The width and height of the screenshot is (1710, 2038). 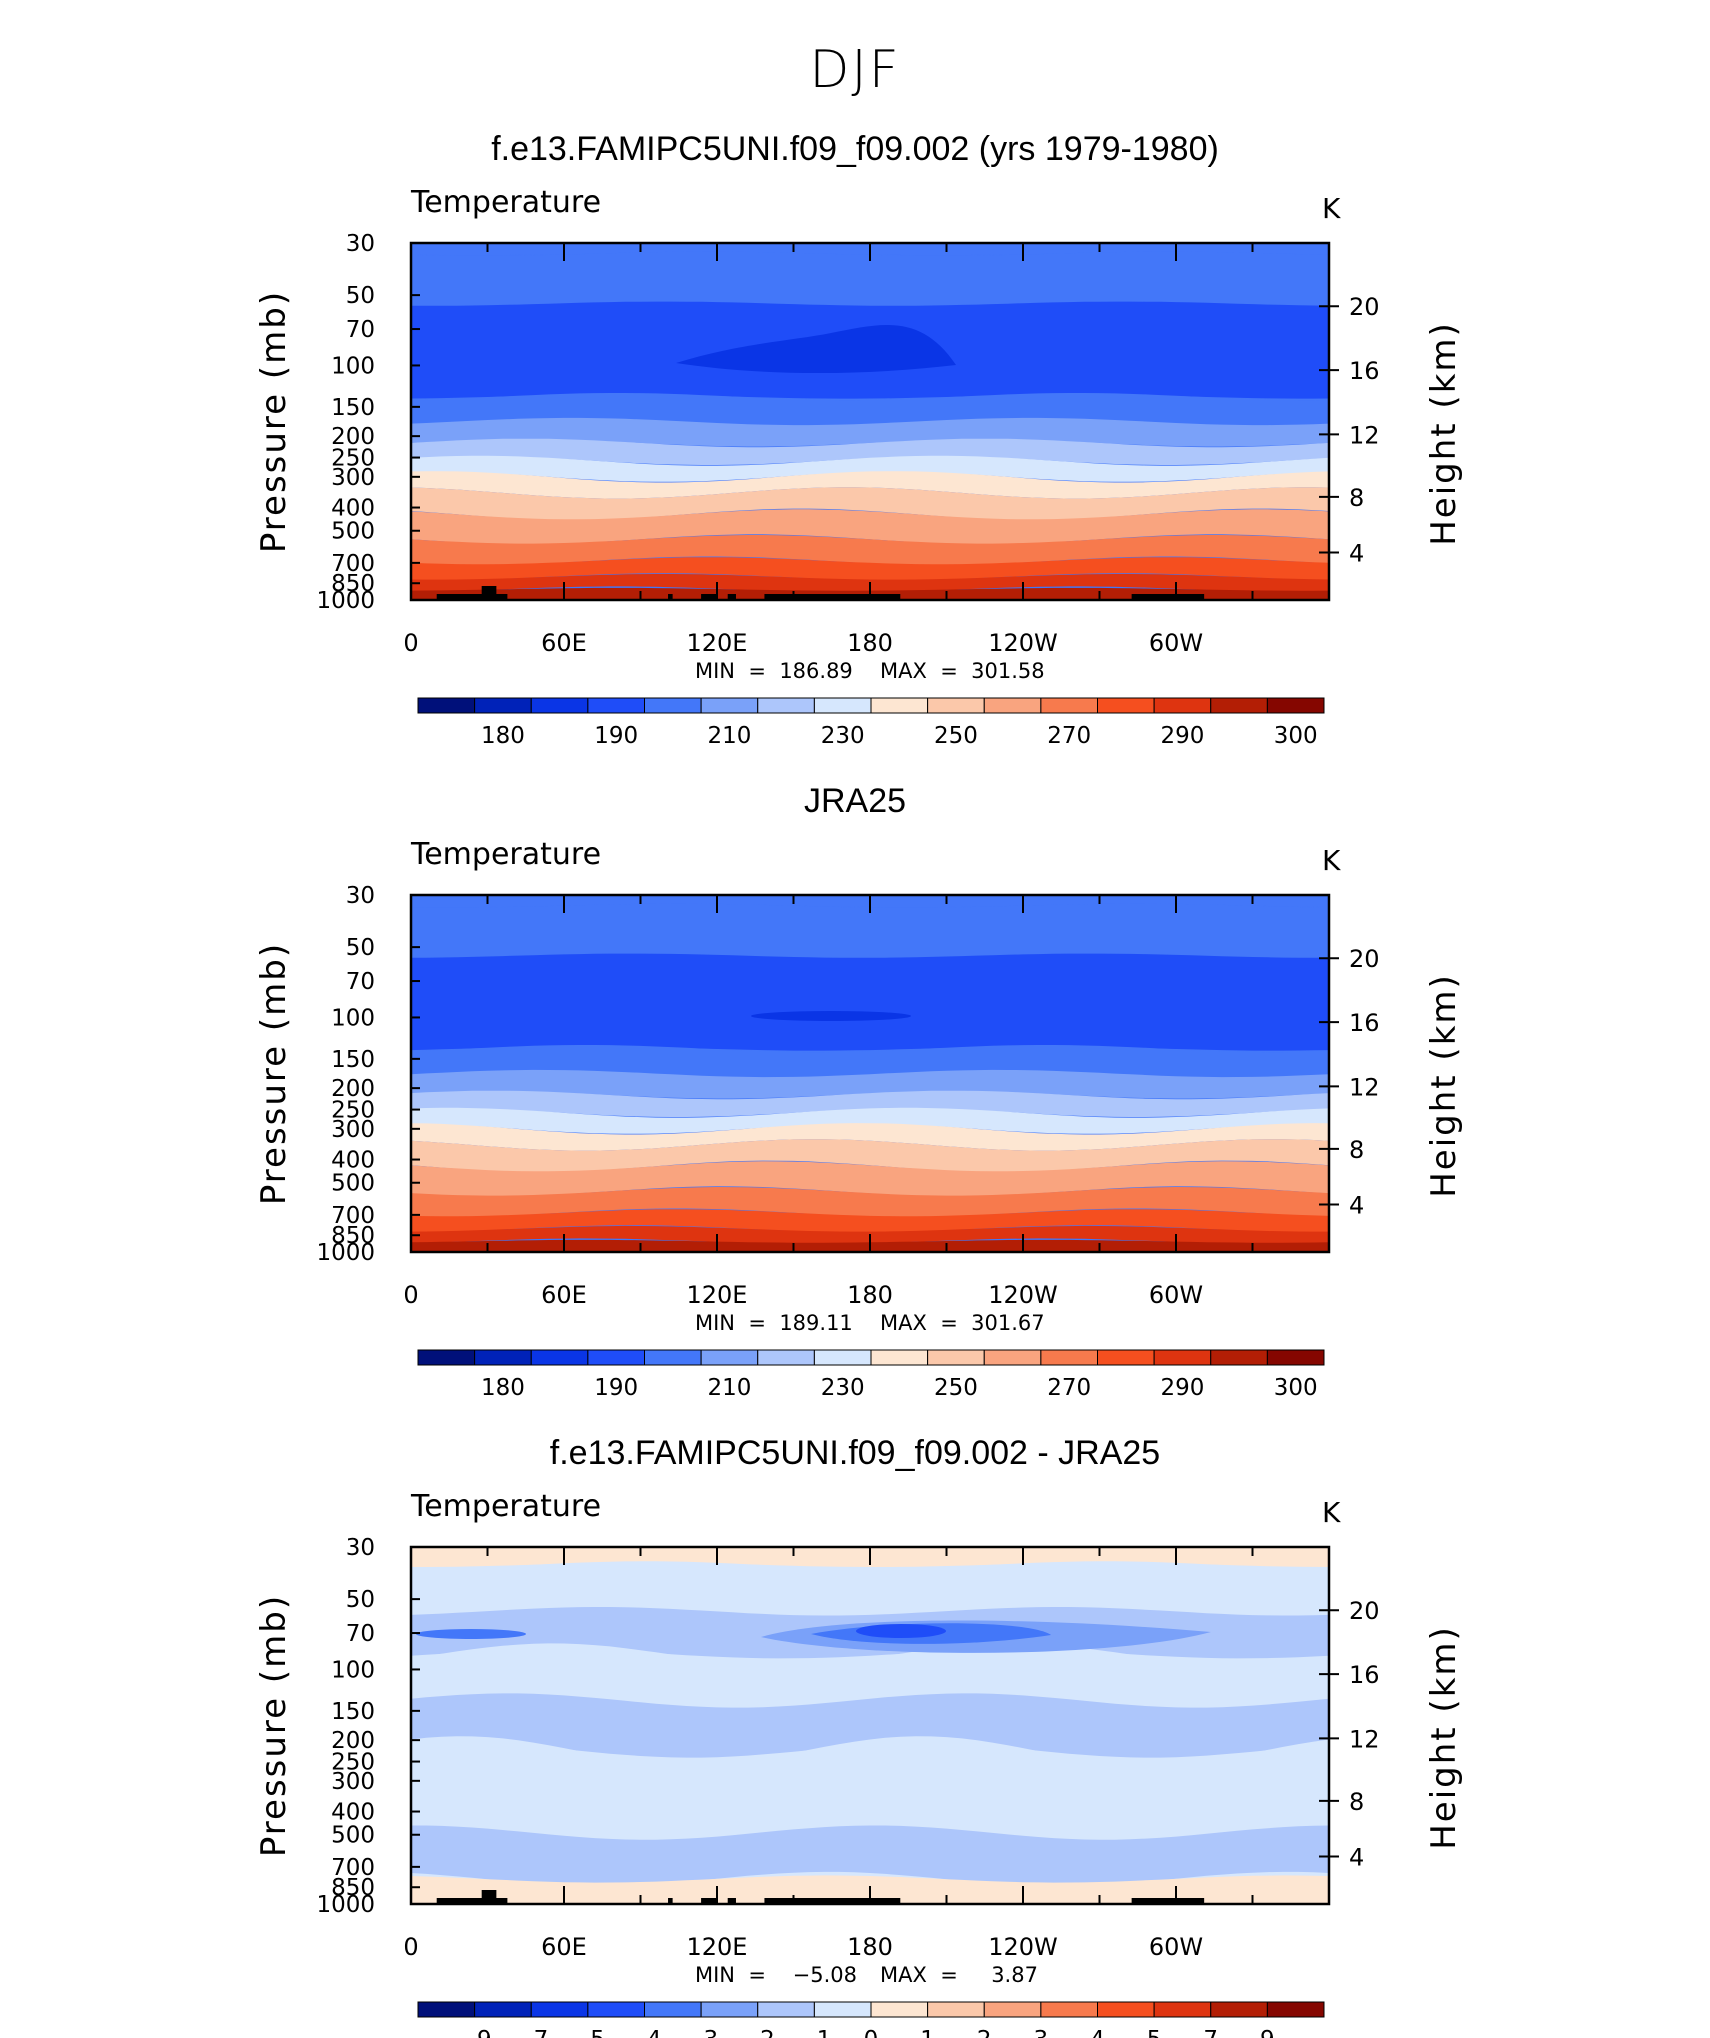 What do you see at coordinates (959, 1975) in the screenshot?
I see `max-label: MAX = 3.87` at bounding box center [959, 1975].